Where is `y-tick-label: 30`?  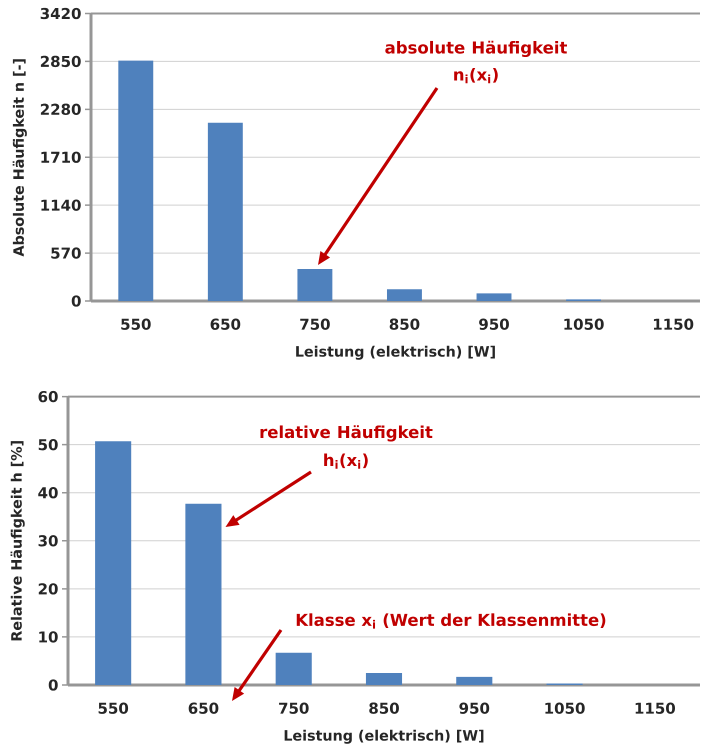 y-tick-label: 30 is located at coordinates (48, 540).